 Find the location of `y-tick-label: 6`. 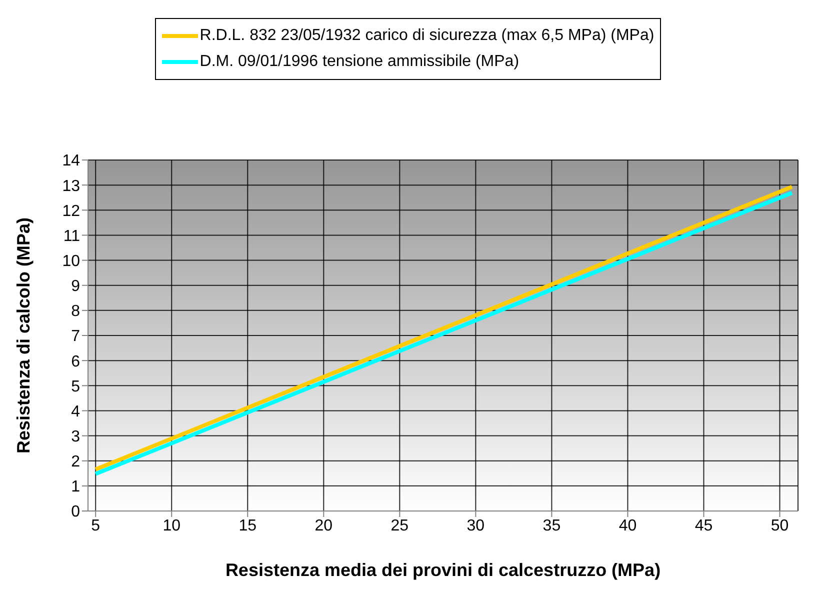

y-tick-label: 6 is located at coordinates (75, 361).